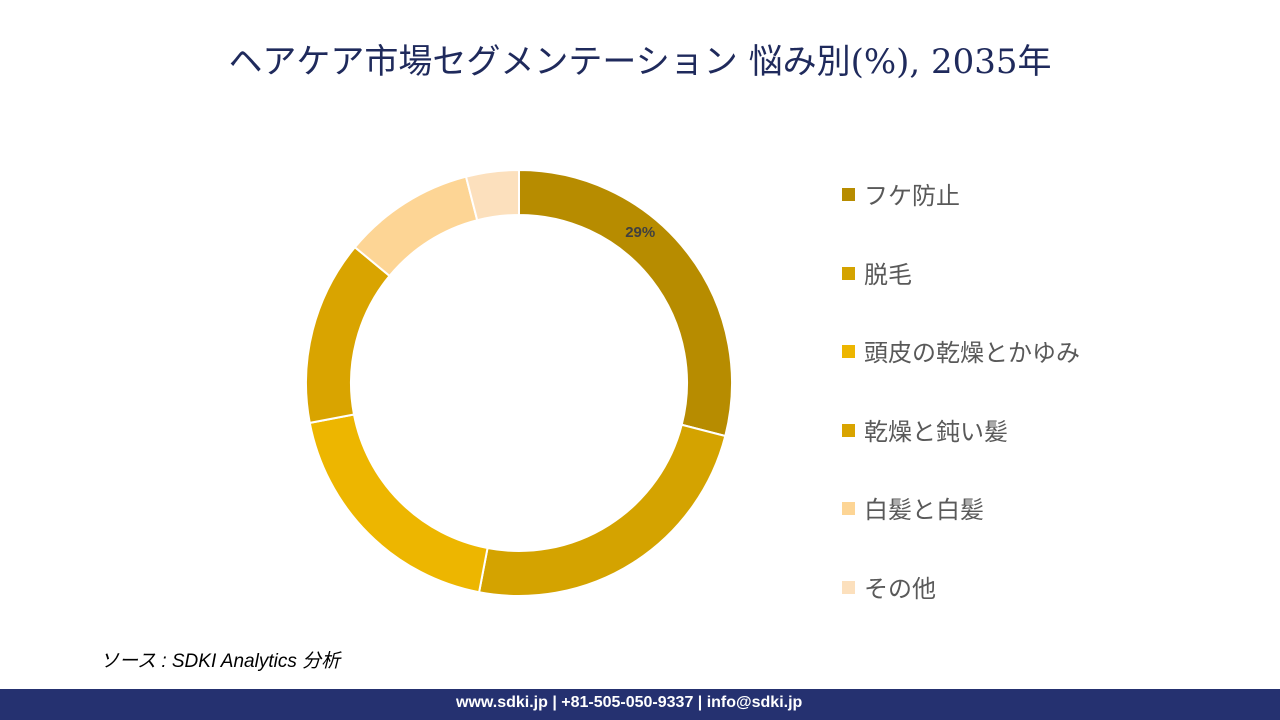 The width and height of the screenshot is (1280, 720). Describe the element at coordinates (961, 372) in the screenshot. I see `legend-item: 頭皮の乾燥とかゆみ` at that location.